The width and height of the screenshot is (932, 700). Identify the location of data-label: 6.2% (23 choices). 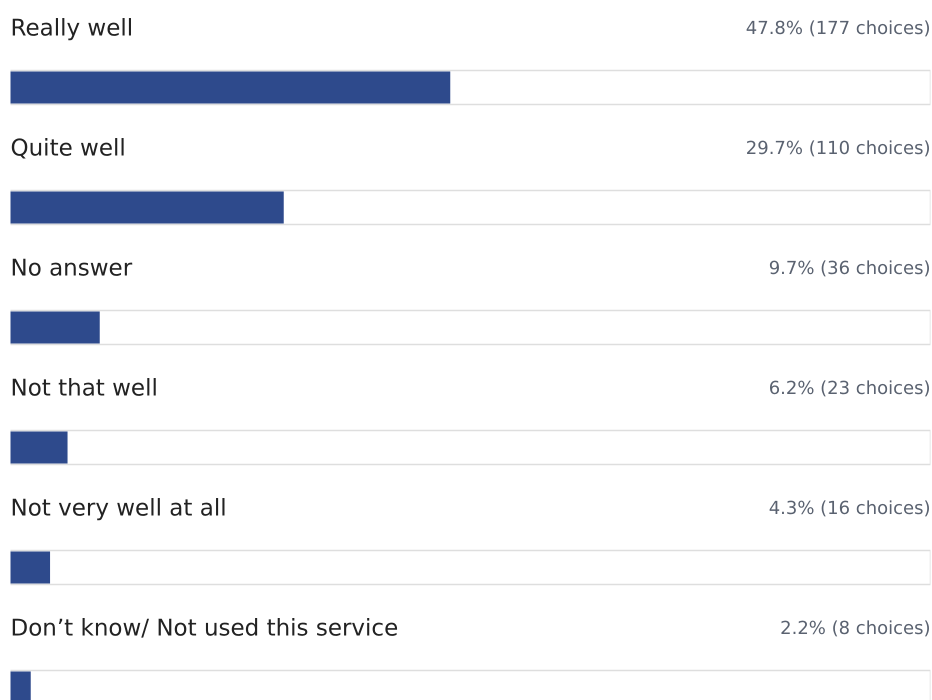
(849, 388).